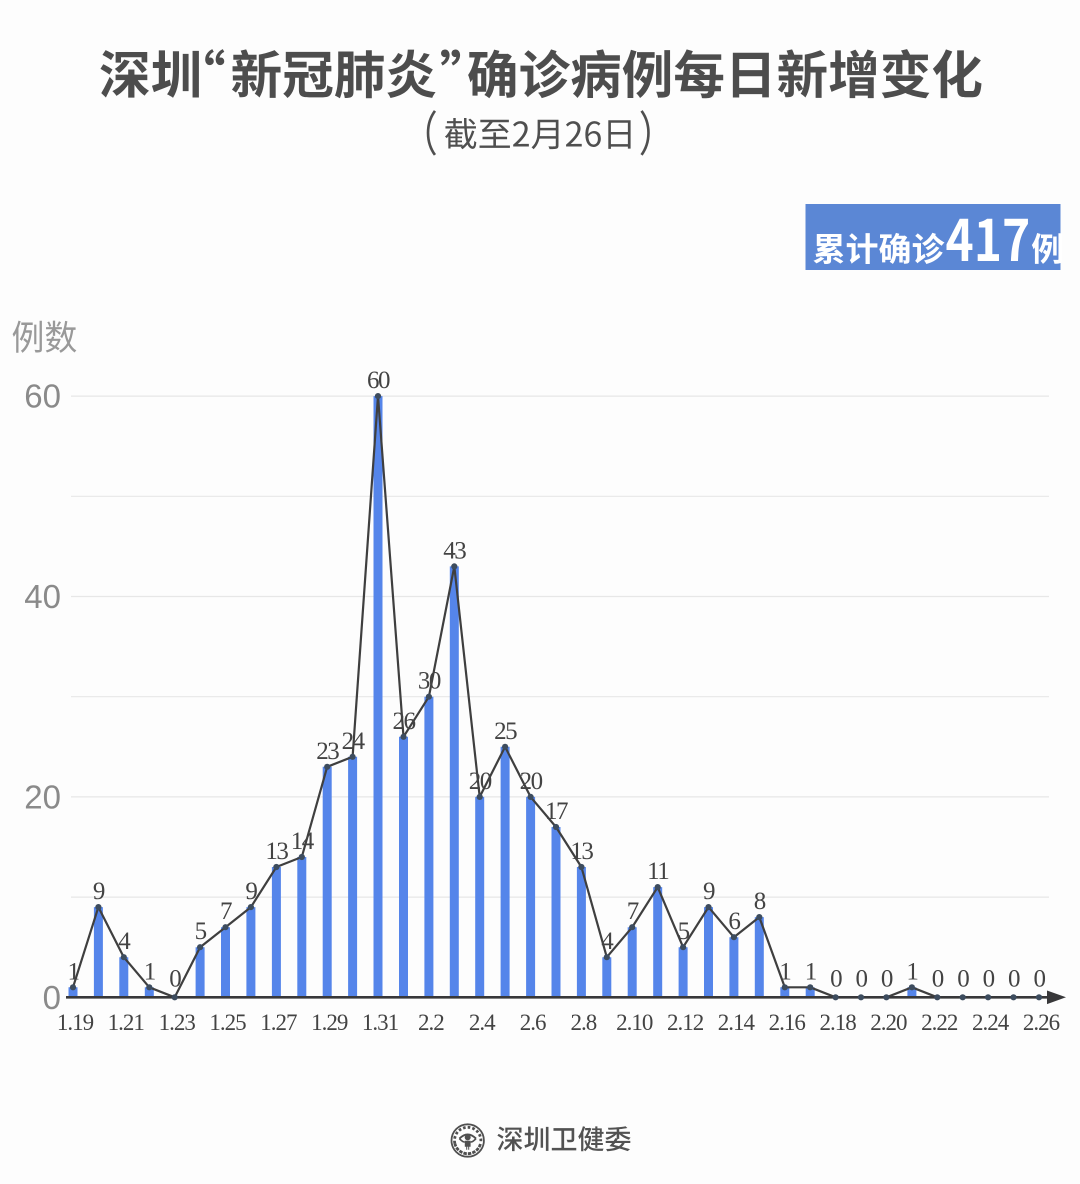 This screenshot has height=1184, width=1080. I want to click on svg-text: 2.12, so click(685, 1022).